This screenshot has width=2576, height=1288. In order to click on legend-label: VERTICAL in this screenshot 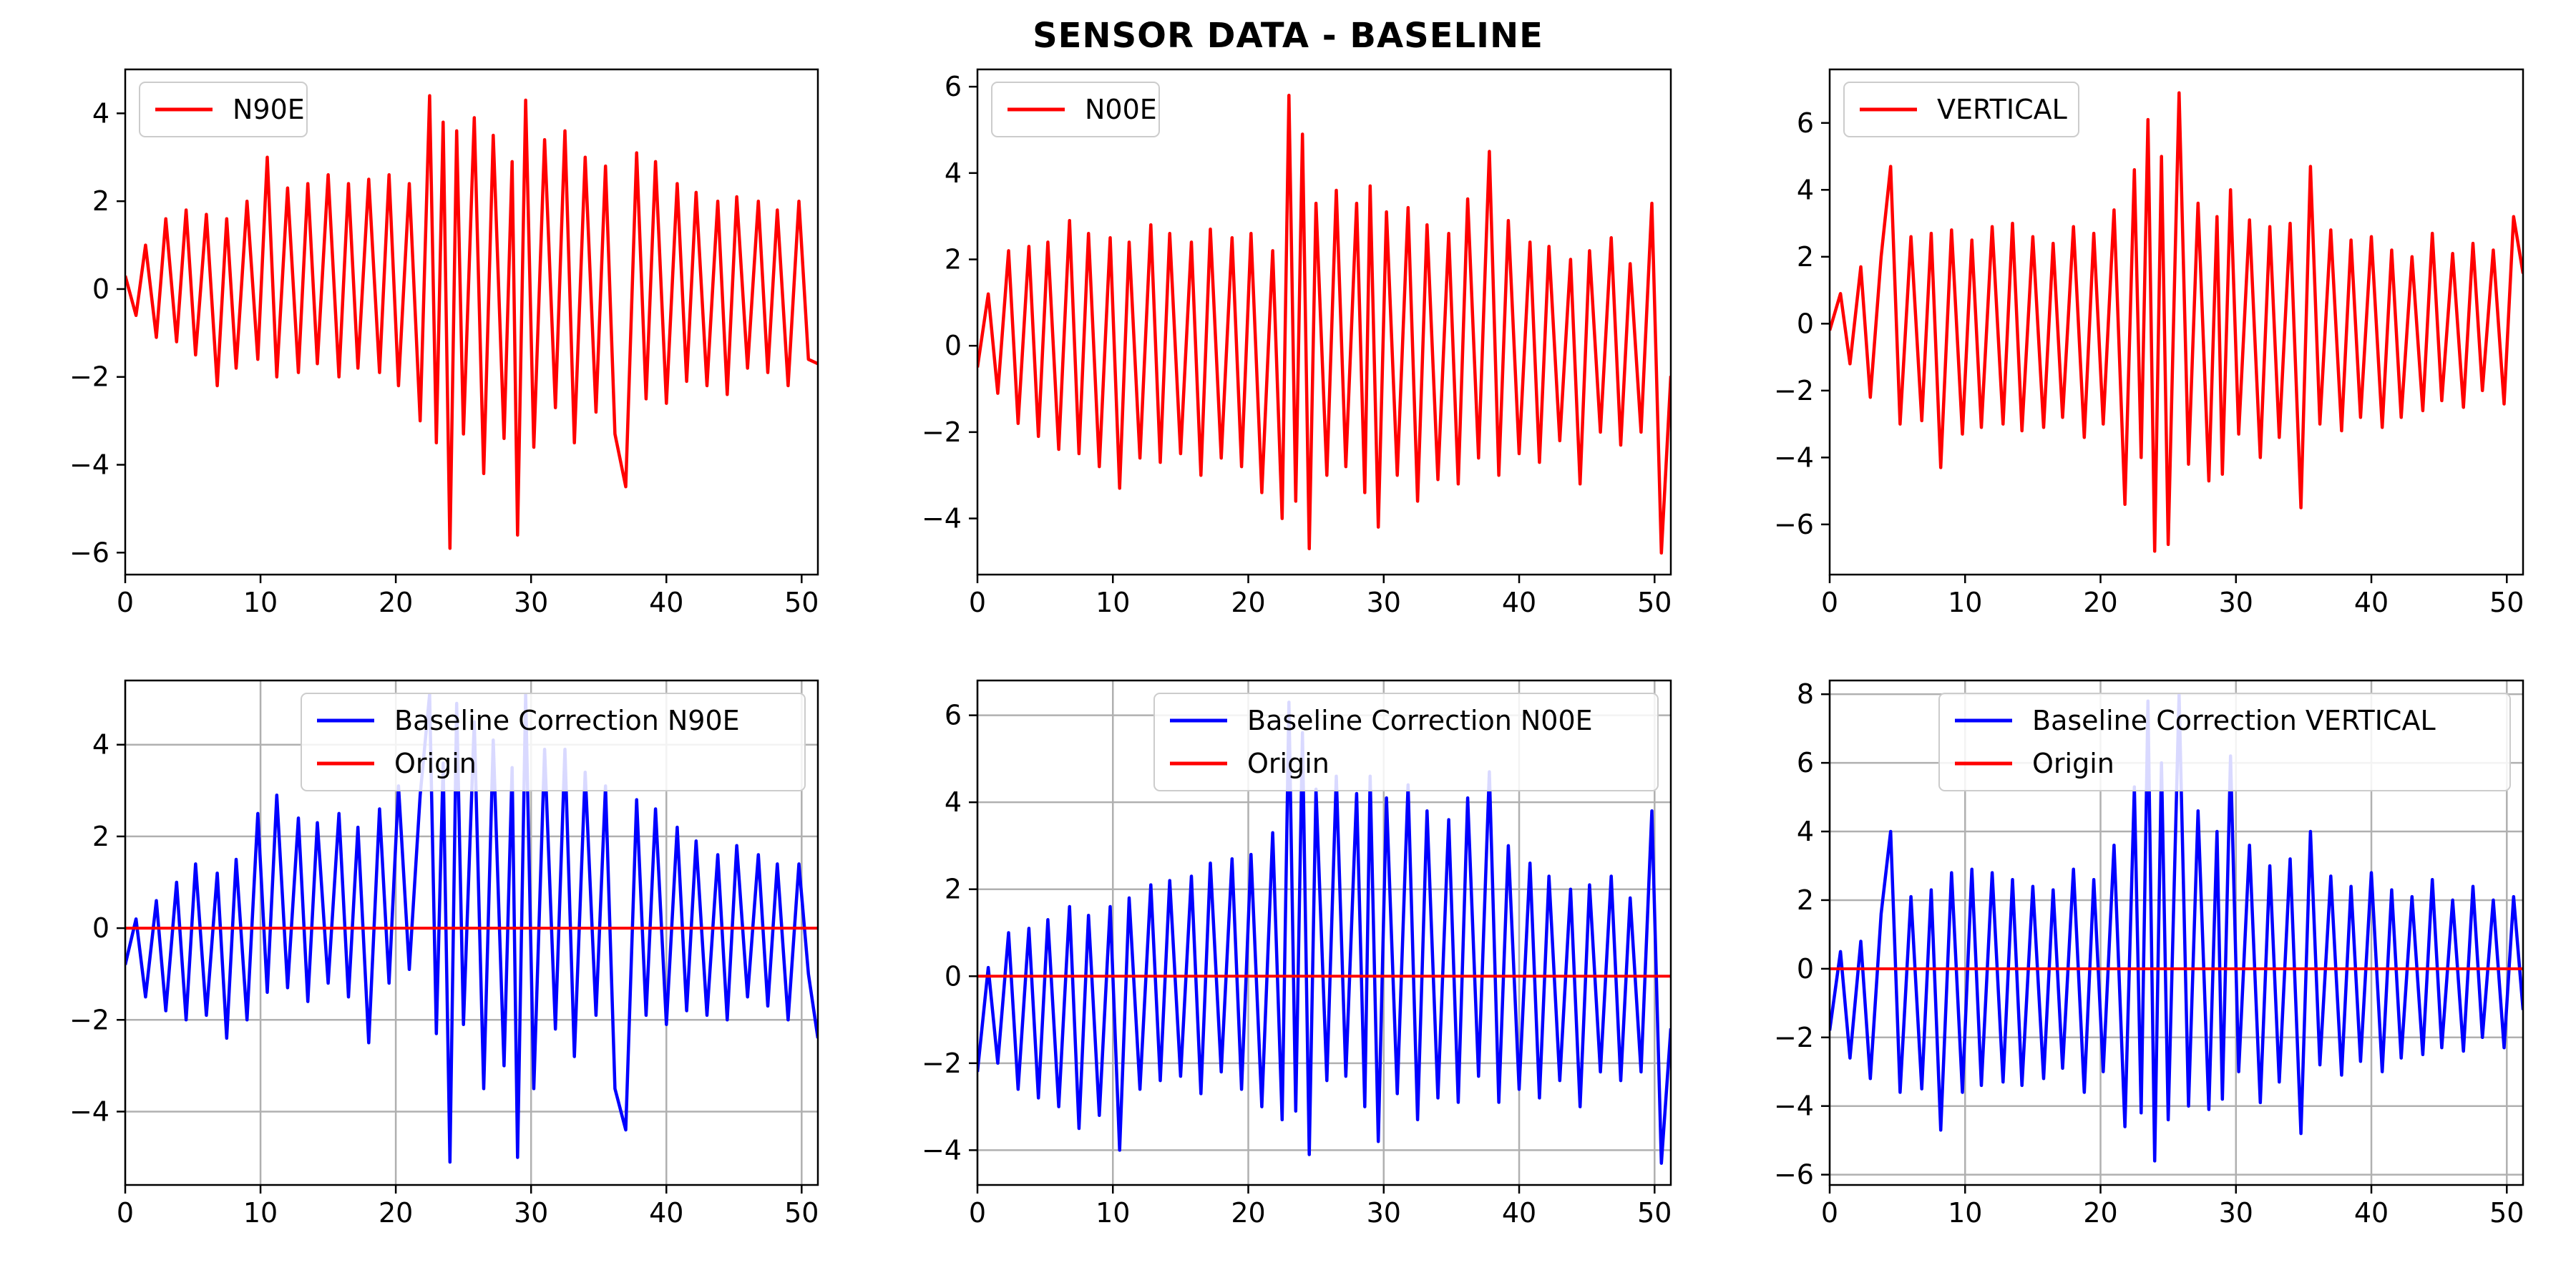, I will do `click(2002, 109)`.